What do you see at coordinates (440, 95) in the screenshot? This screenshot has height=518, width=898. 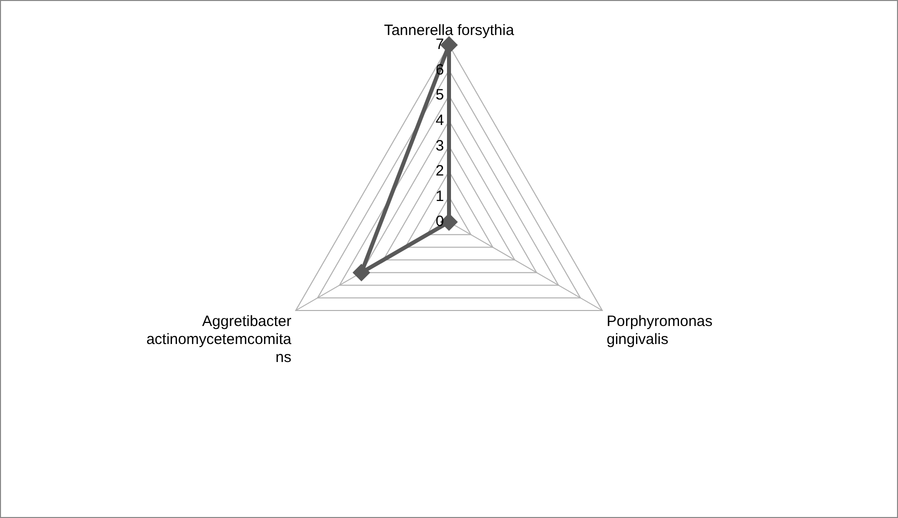 I see `y-tick-label: 5` at bounding box center [440, 95].